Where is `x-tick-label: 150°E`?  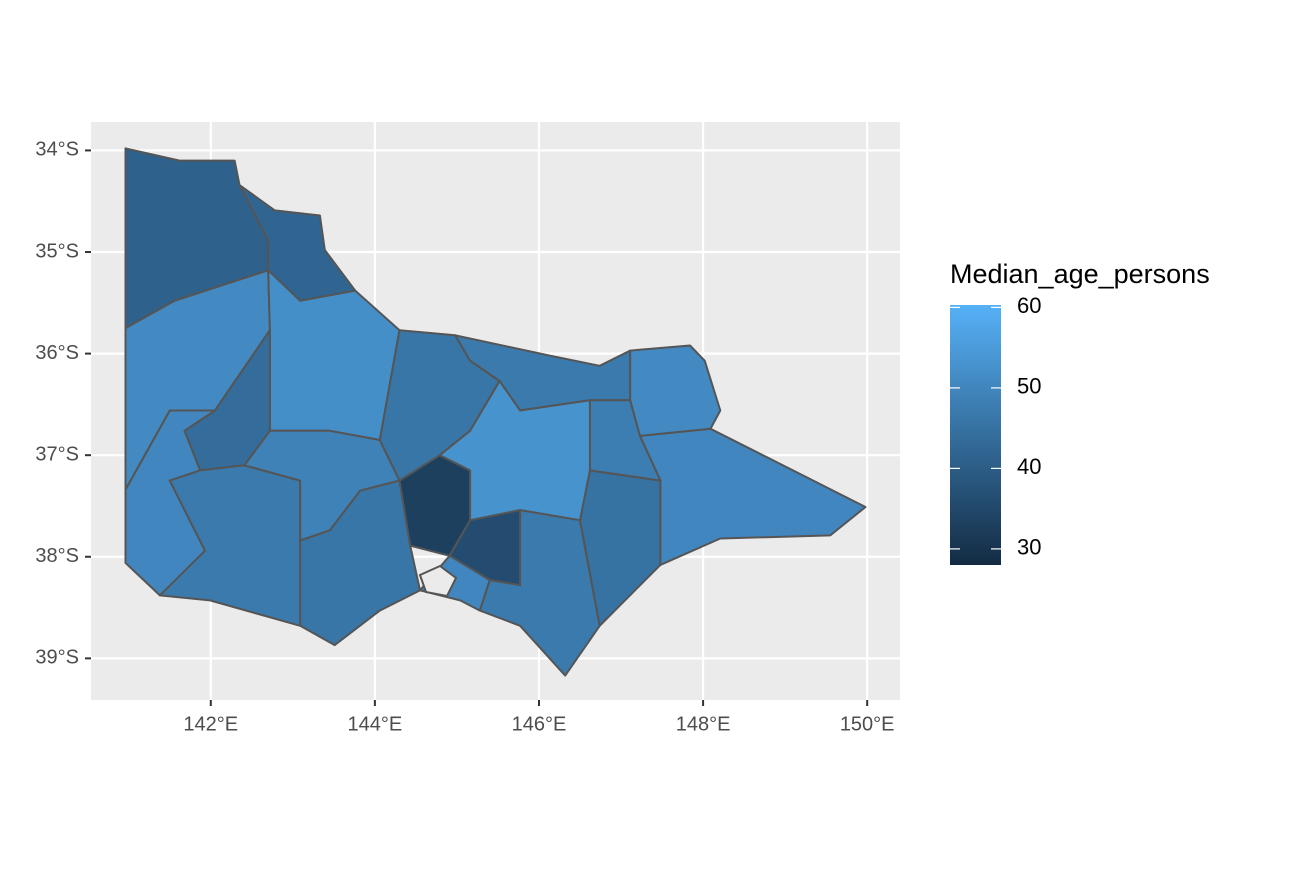 x-tick-label: 150°E is located at coordinates (867, 724).